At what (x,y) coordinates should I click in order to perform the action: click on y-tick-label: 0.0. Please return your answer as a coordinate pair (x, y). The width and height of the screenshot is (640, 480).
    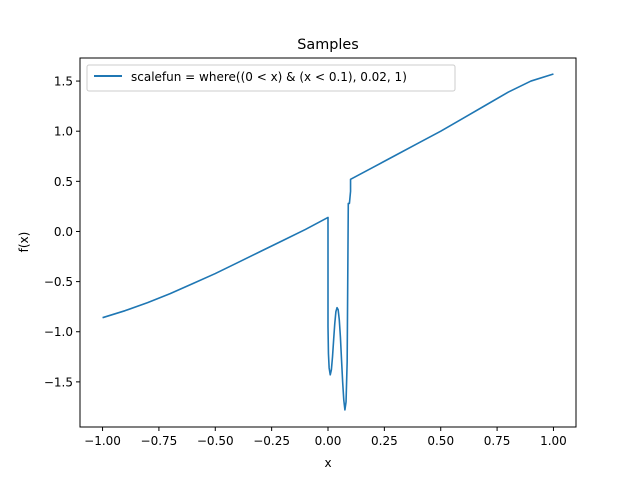
    Looking at the image, I should click on (63, 232).